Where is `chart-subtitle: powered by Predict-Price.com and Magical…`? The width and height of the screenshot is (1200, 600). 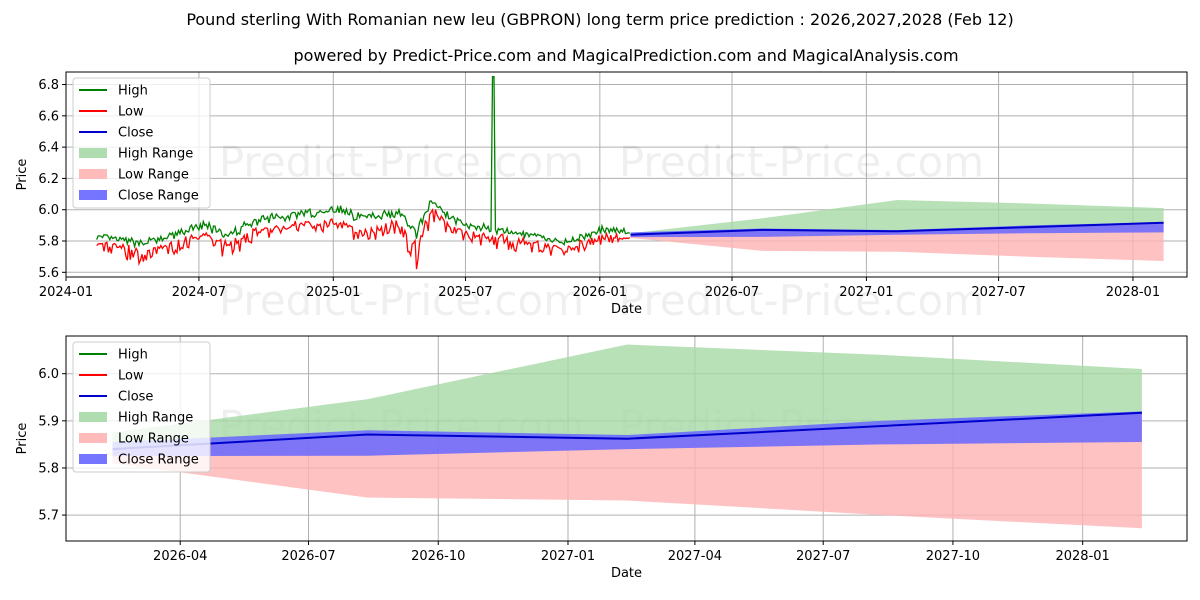
chart-subtitle: powered by Predict-Price.com and Magical… is located at coordinates (625, 55).